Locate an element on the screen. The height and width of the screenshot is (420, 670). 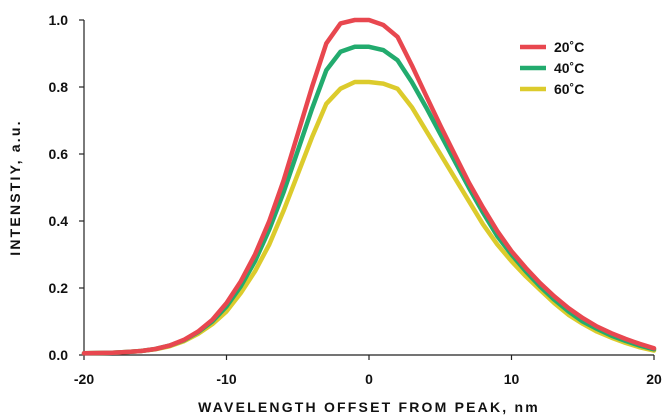
y-tick-label: 0.8 is located at coordinates (59, 87).